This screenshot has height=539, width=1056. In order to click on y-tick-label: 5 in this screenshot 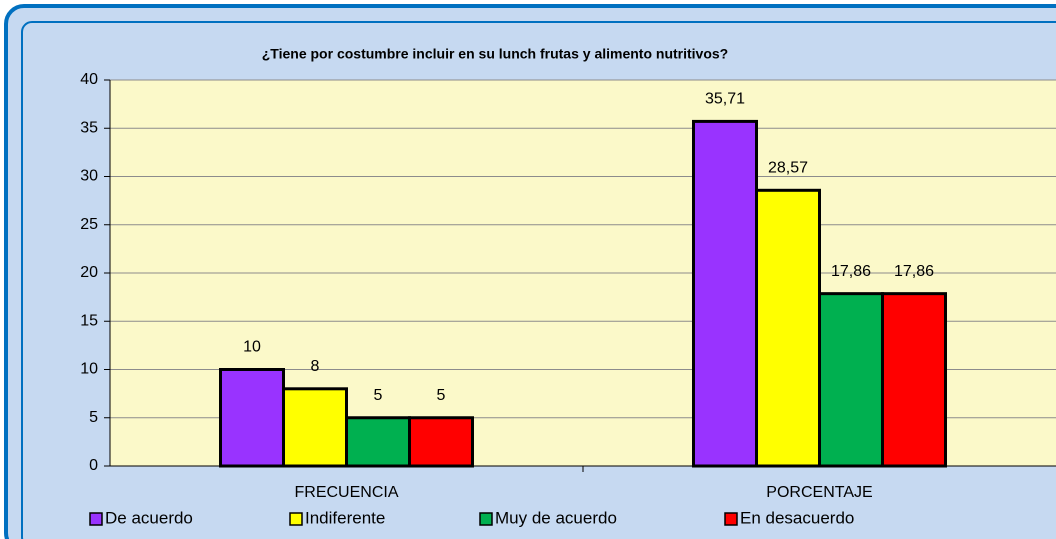, I will do `click(93, 417)`.